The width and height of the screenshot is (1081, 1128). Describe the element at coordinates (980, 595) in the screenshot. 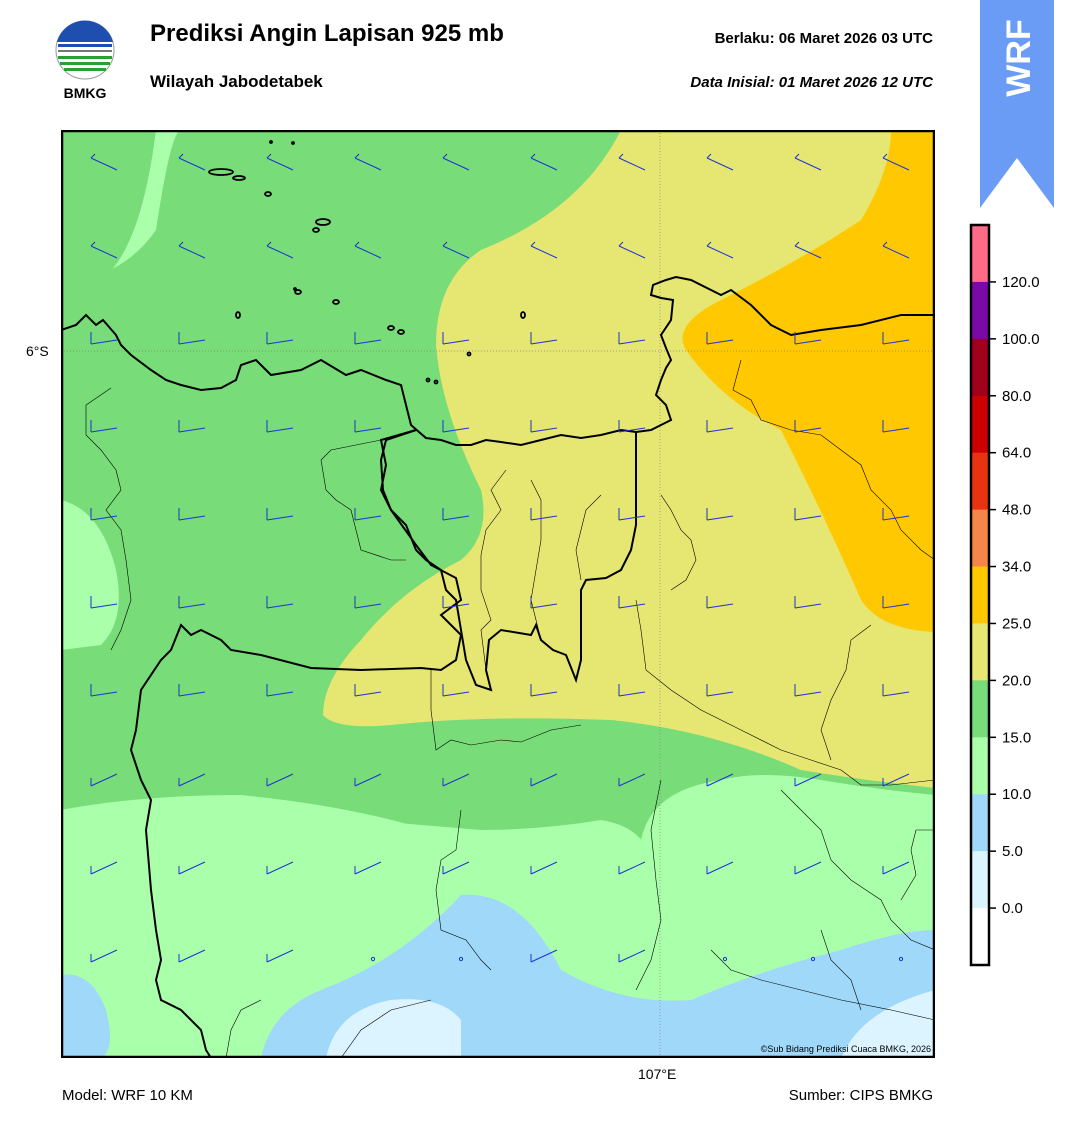

I see `colorbar-frame` at that location.